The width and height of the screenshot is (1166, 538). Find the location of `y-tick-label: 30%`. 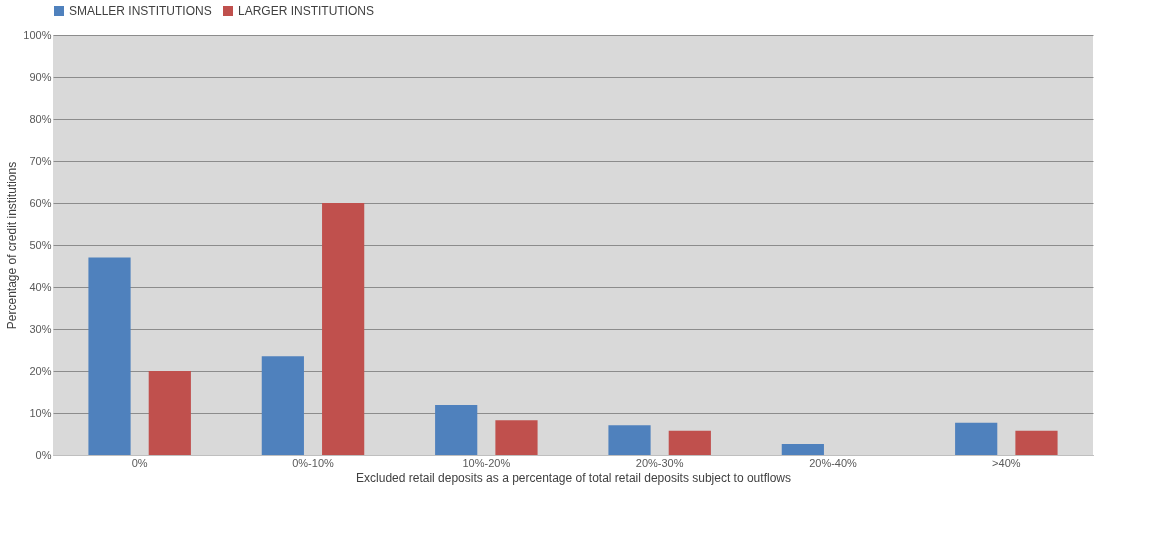

y-tick-label: 30% is located at coordinates (40, 328).